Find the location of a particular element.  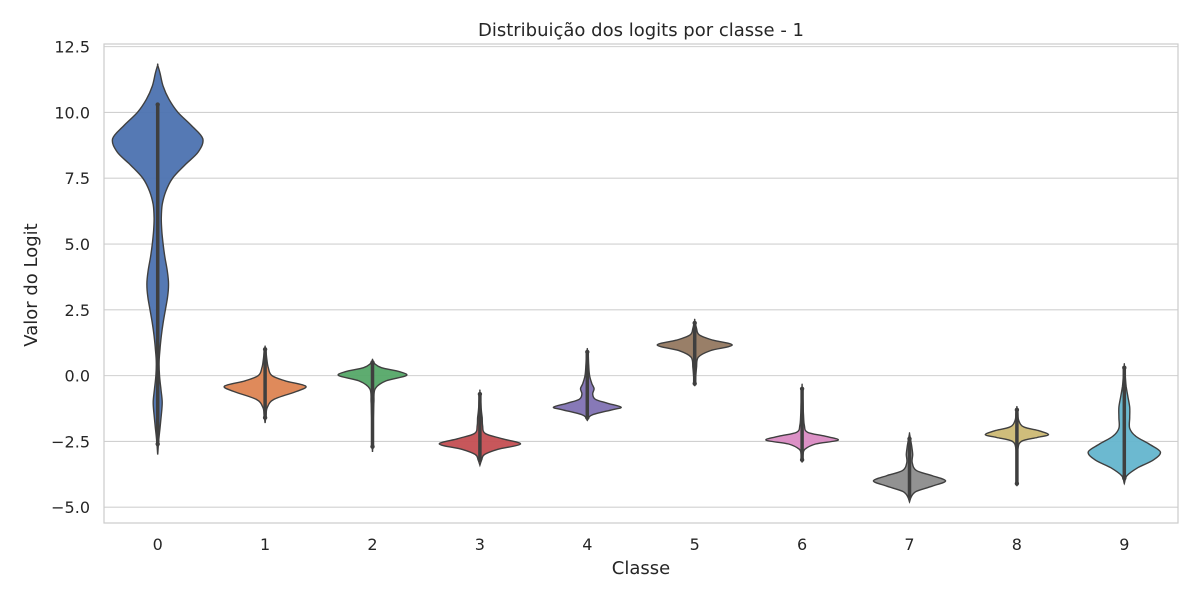

y-tick-label: 2.5 is located at coordinates (77, 310).